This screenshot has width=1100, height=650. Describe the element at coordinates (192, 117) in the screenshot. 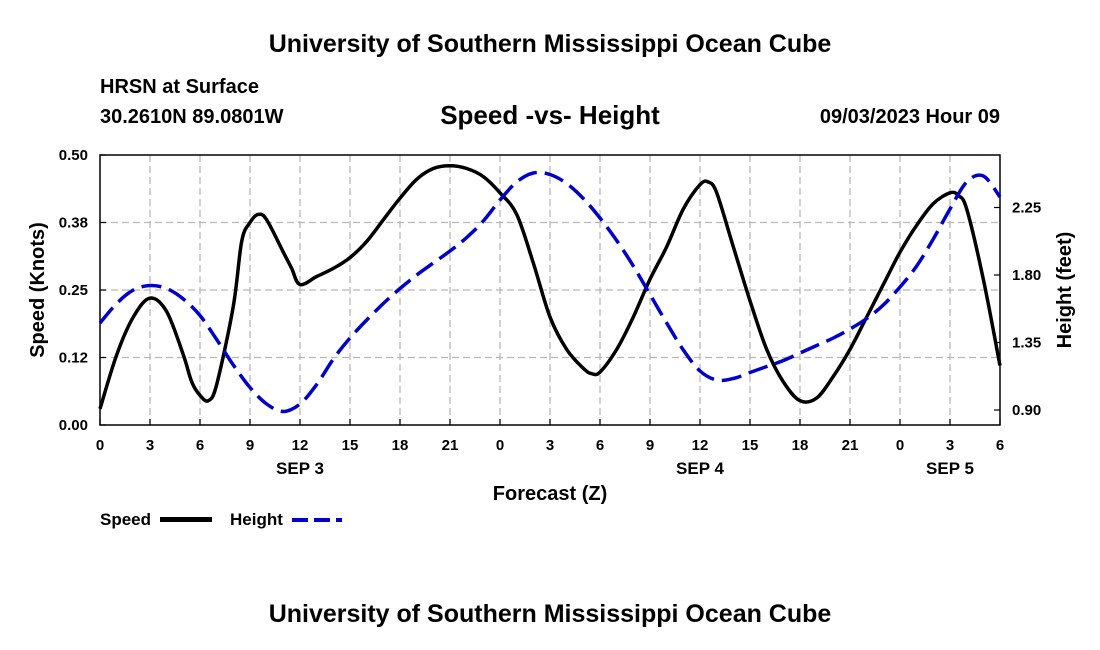

I see `station-coordinates: 30.2610N 89.0801W` at that location.